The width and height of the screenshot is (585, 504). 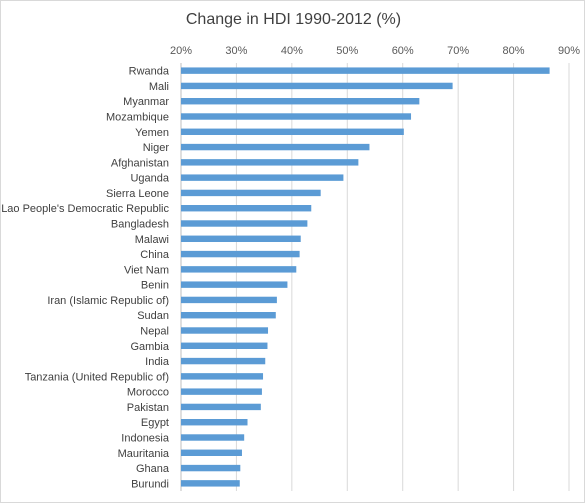 What do you see at coordinates (140, 163) in the screenshot?
I see `category-label: Afghanistan` at bounding box center [140, 163].